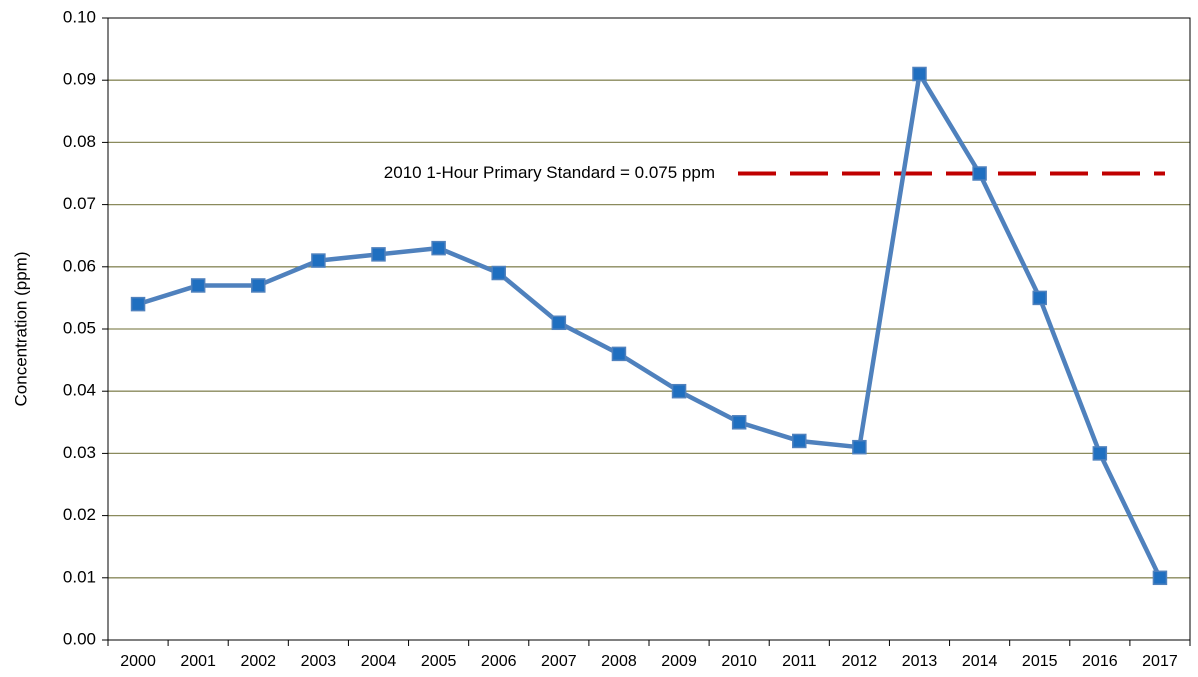 Image resolution: width=1198 pixels, height=677 pixels. What do you see at coordinates (980, 661) in the screenshot?
I see `x-tick-label: 2014` at bounding box center [980, 661].